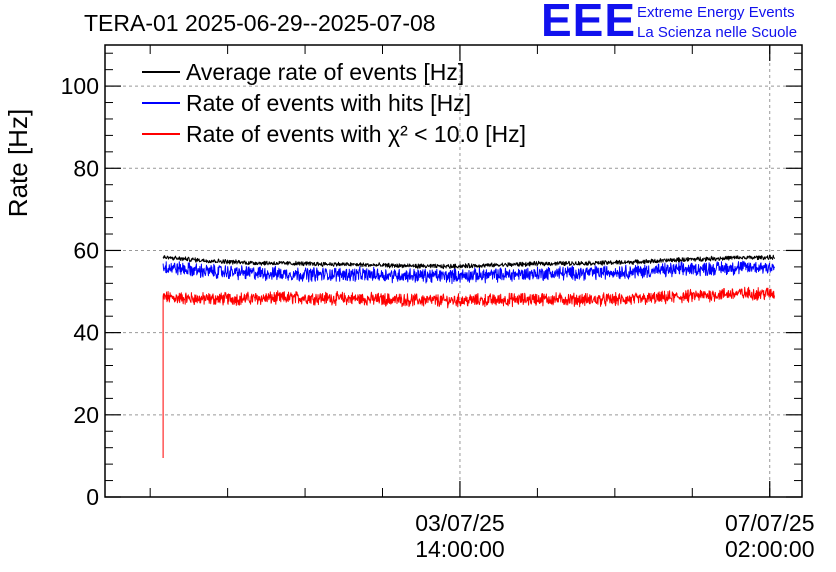  What do you see at coordinates (770, 549) in the screenshot?
I see `x-tick-label-time: 02:00:00` at bounding box center [770, 549].